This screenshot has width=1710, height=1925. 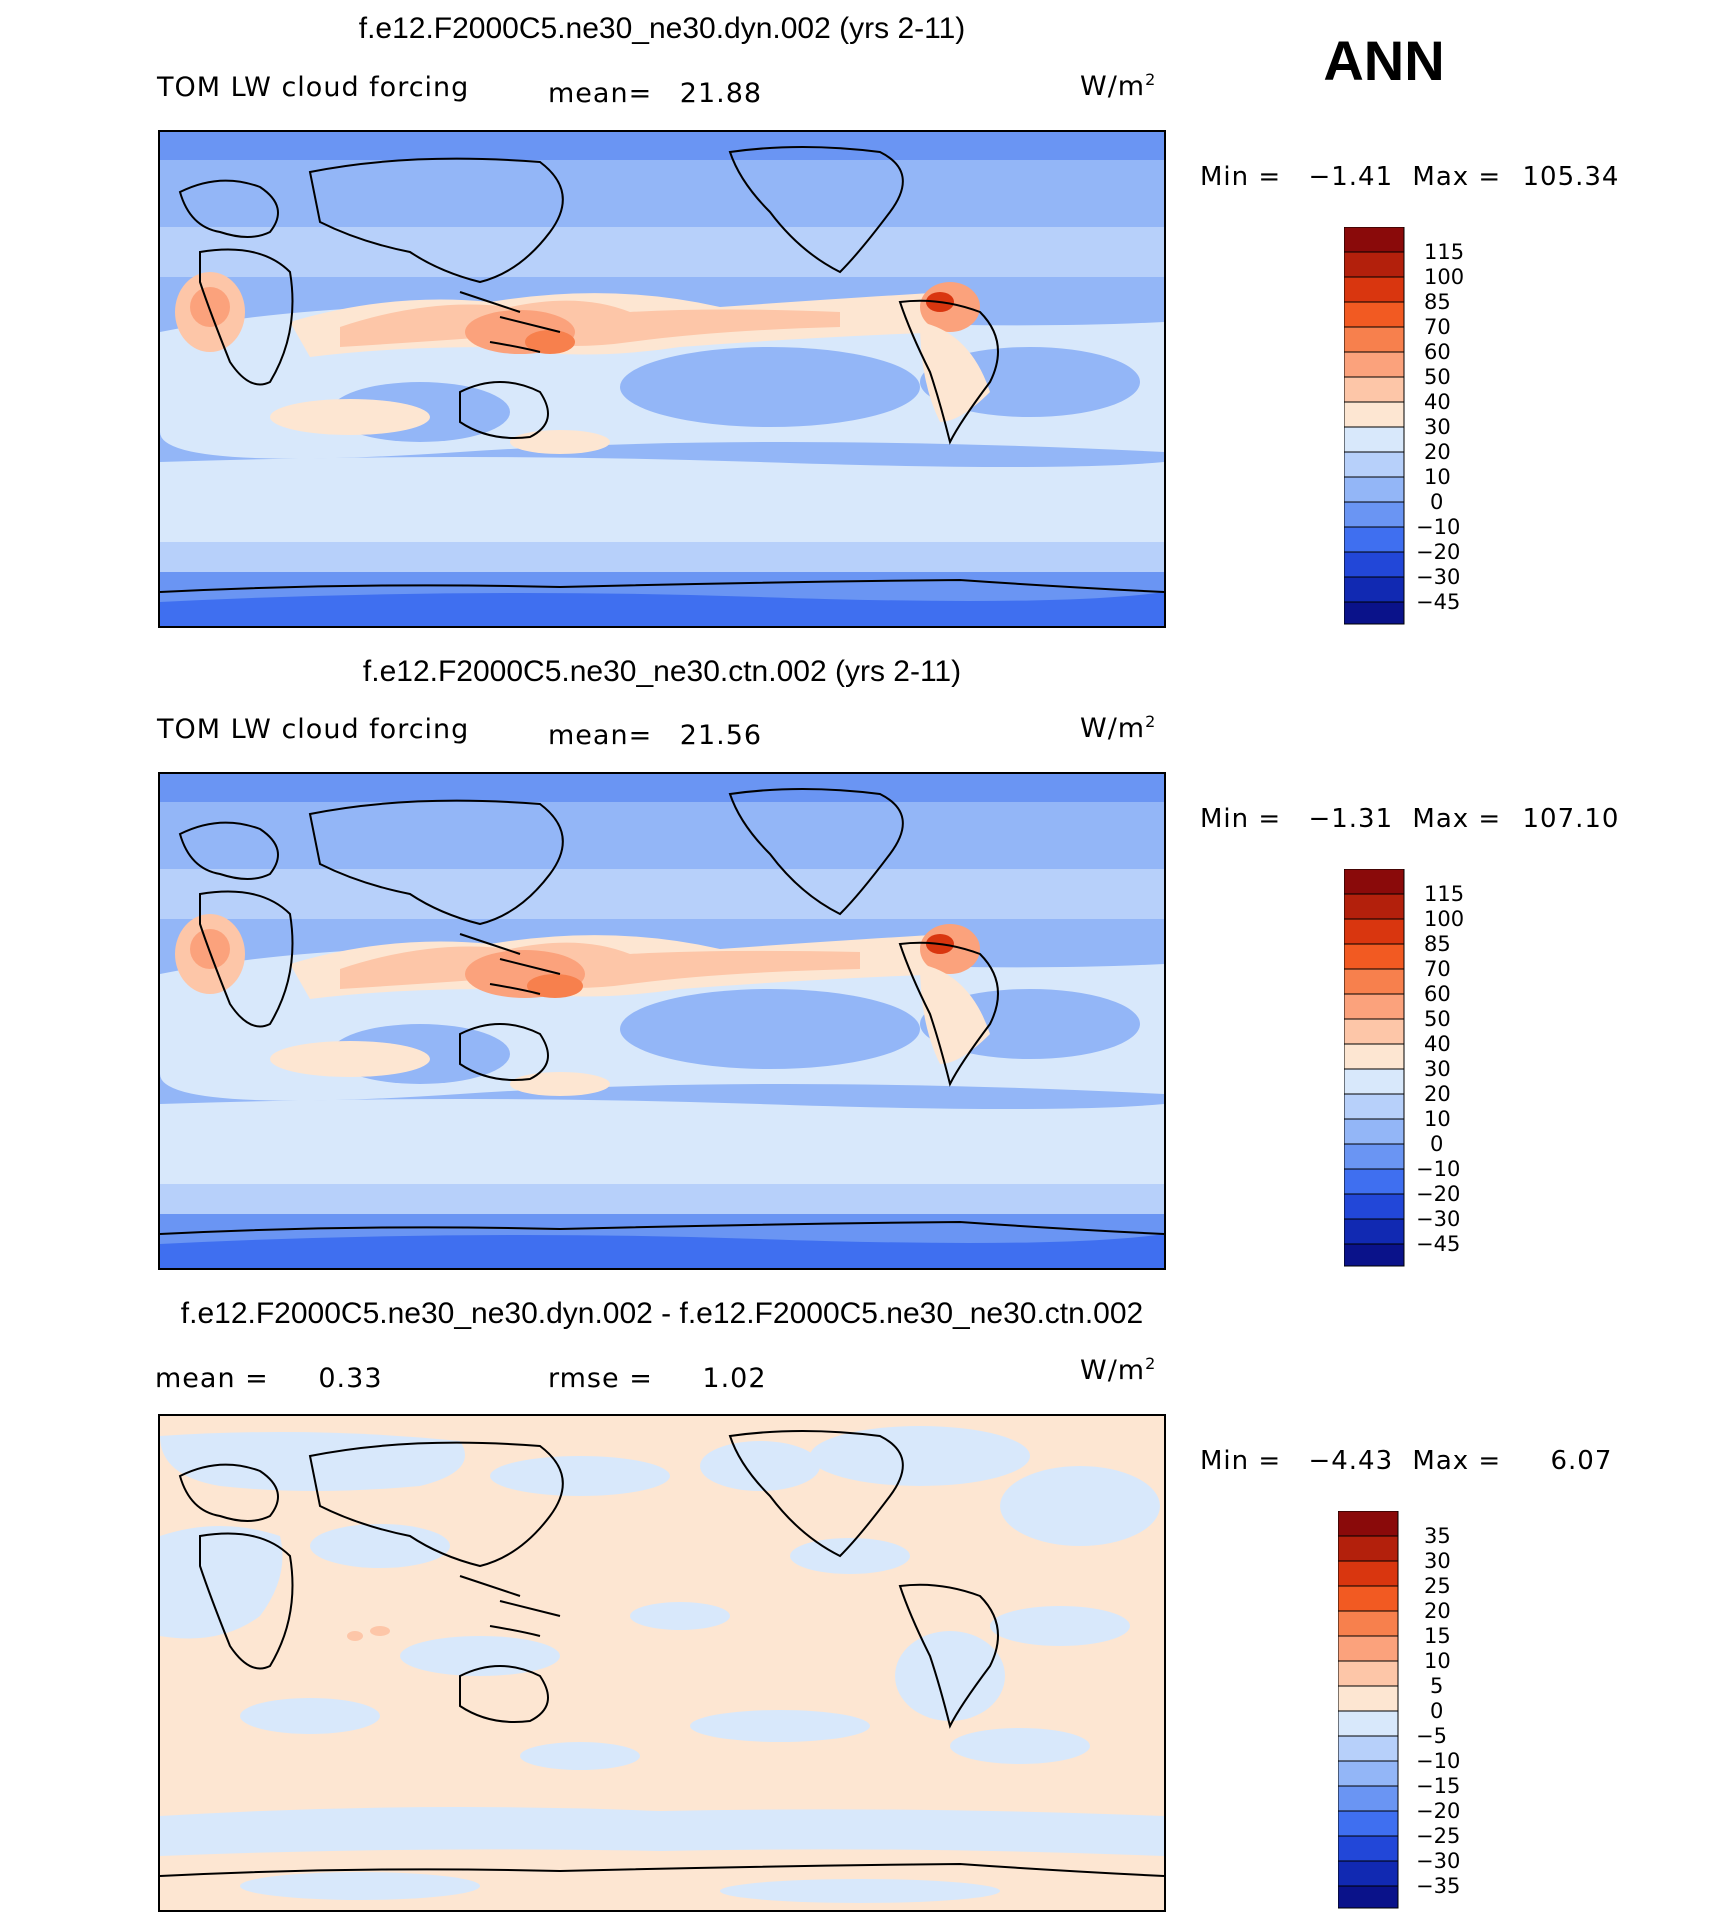 I want to click on panel-3-unit: W/m2, so click(x=1118, y=1370).